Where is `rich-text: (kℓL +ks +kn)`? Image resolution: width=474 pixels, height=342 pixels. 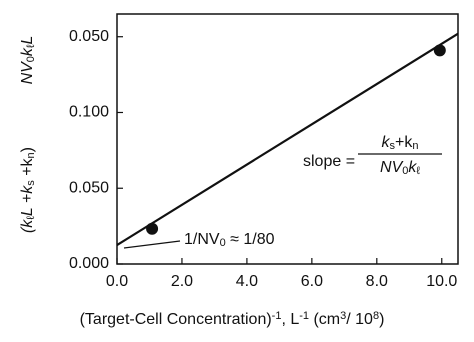
rich-text: (kℓL +ks +kn) is located at coordinates (28, 190).